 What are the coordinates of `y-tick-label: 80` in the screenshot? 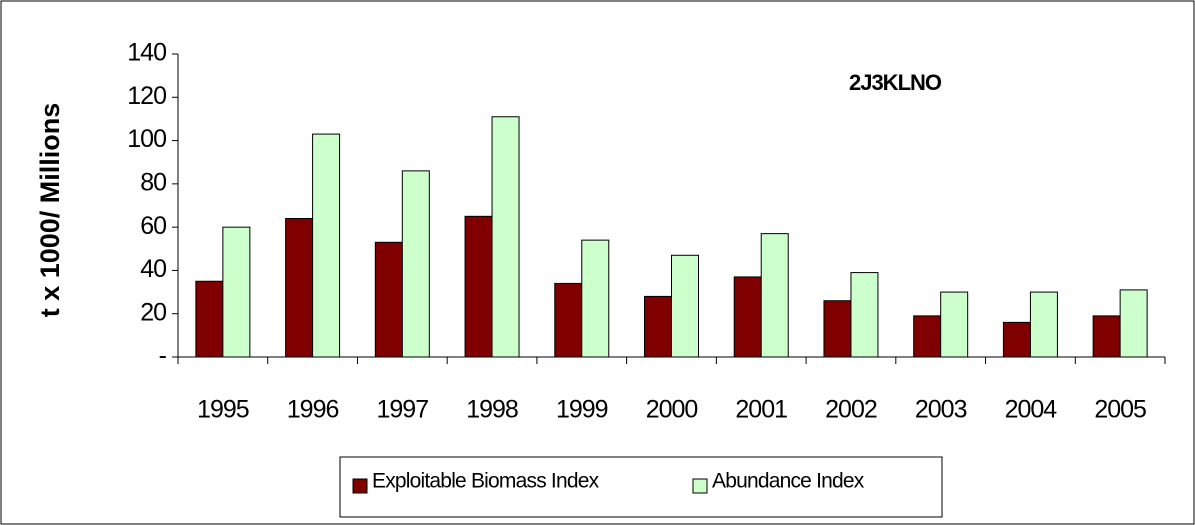 It's located at (153, 182).